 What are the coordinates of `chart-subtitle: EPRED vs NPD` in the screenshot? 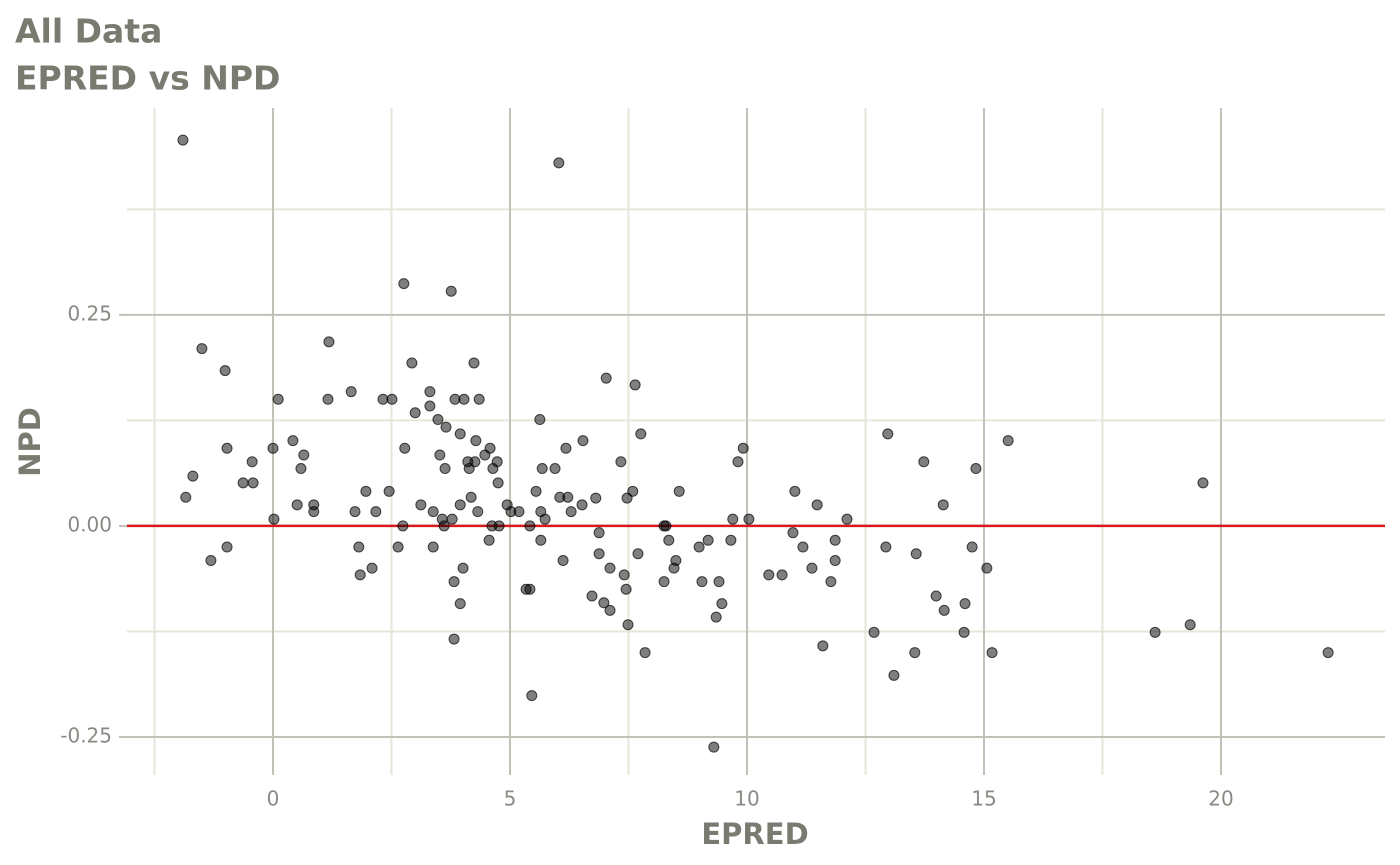 It's located at (147, 78).